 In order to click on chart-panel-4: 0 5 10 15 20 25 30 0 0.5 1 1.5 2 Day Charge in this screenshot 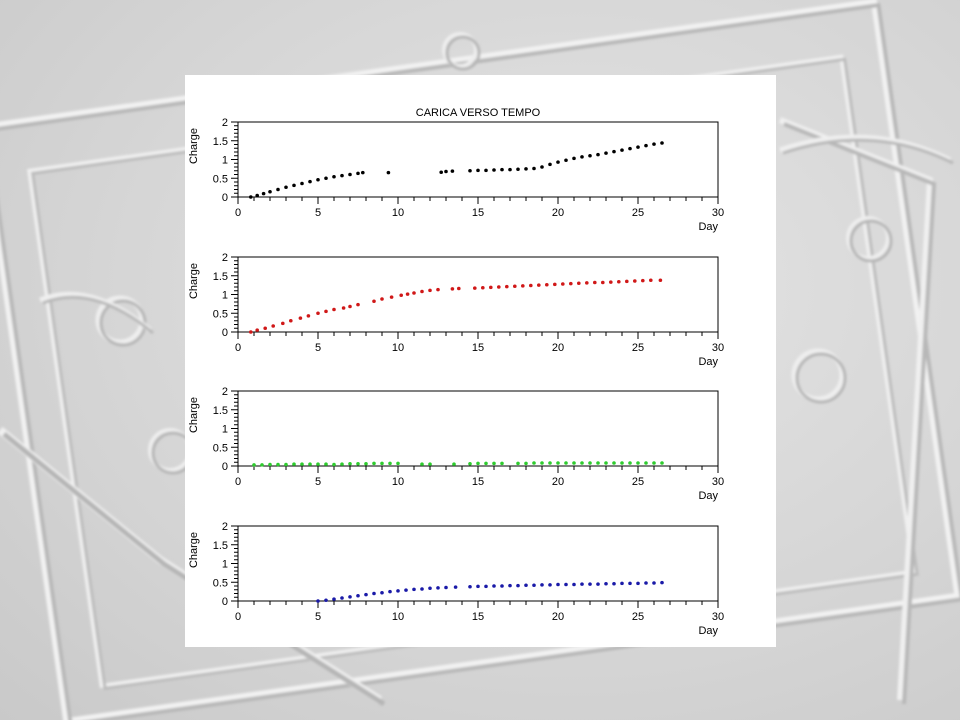, I will do `click(456, 579)`.